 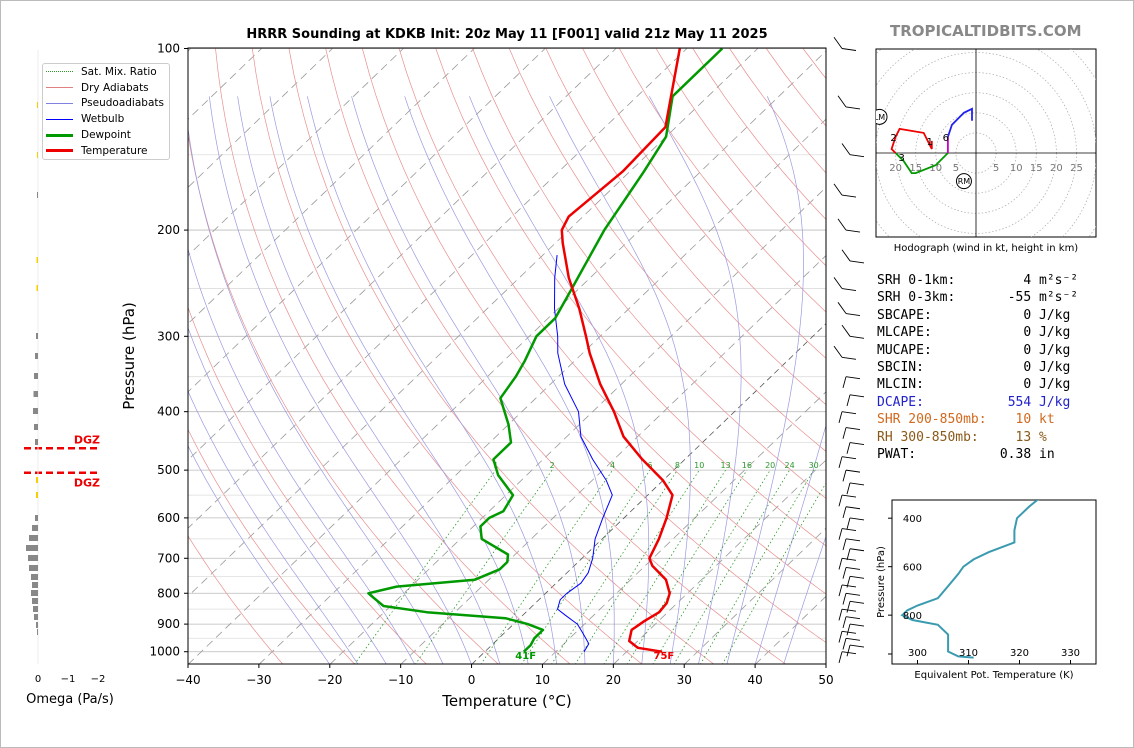 I want to click on storm-motion-label: RM, so click(x=964, y=181).